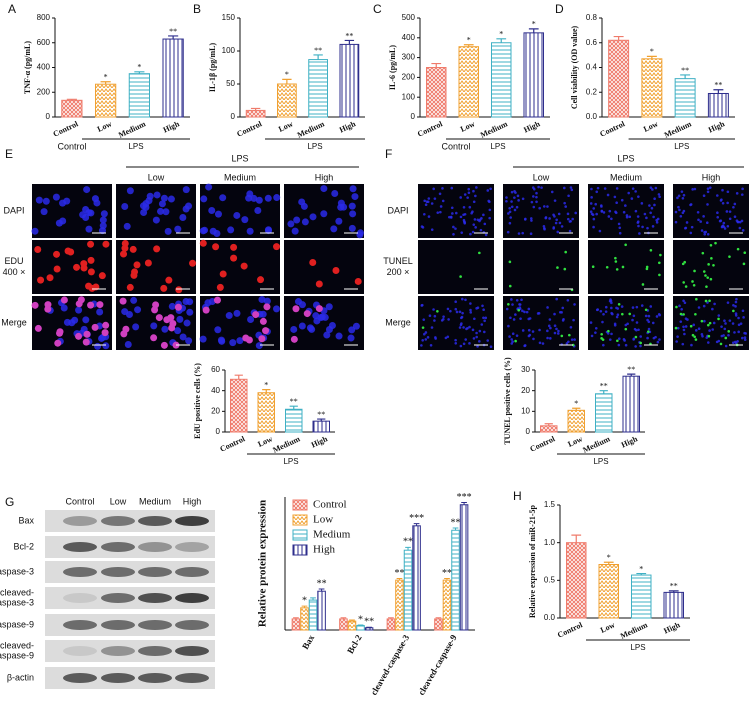 The image size is (750, 706). I want to click on x-tick-label: Medium, so click(311, 129).